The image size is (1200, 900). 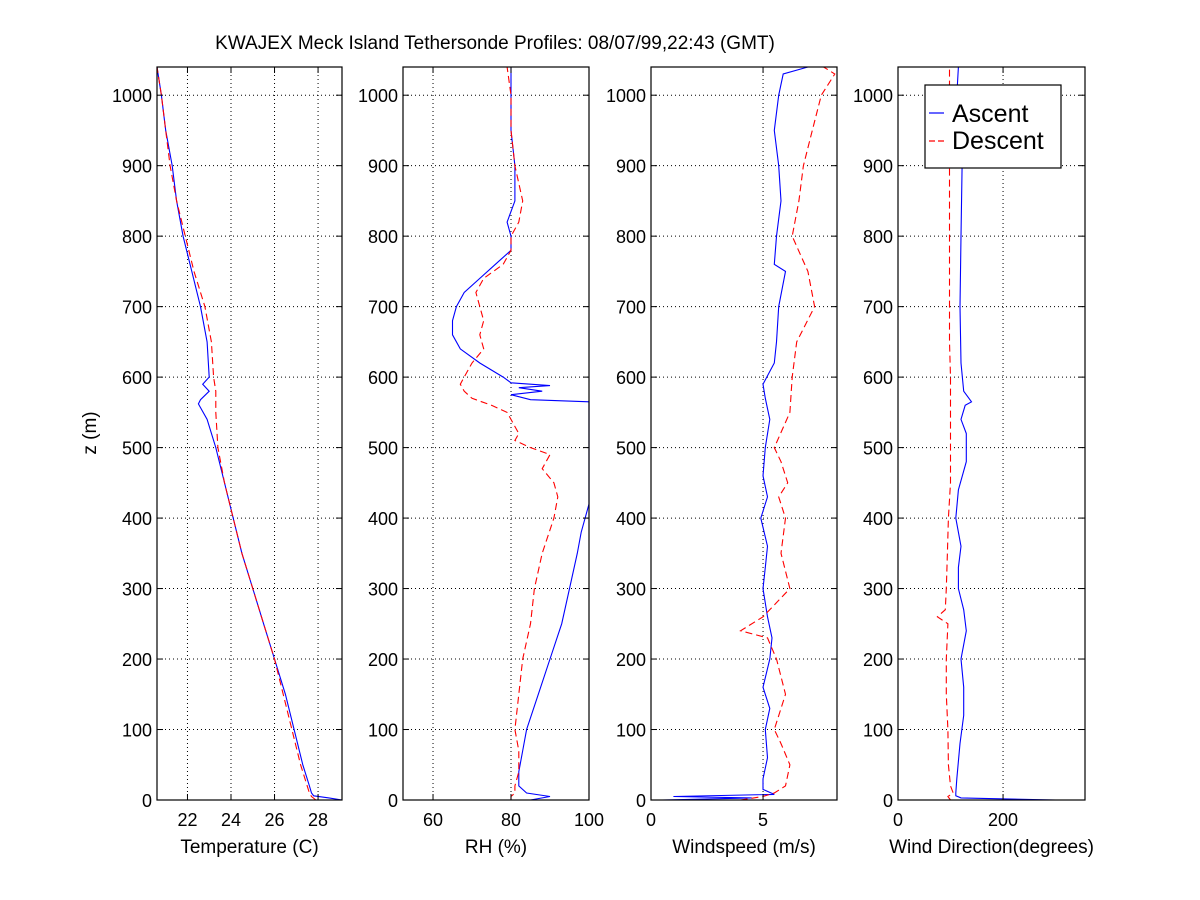 I want to click on x-tick-label: 28, so click(x=318, y=820).